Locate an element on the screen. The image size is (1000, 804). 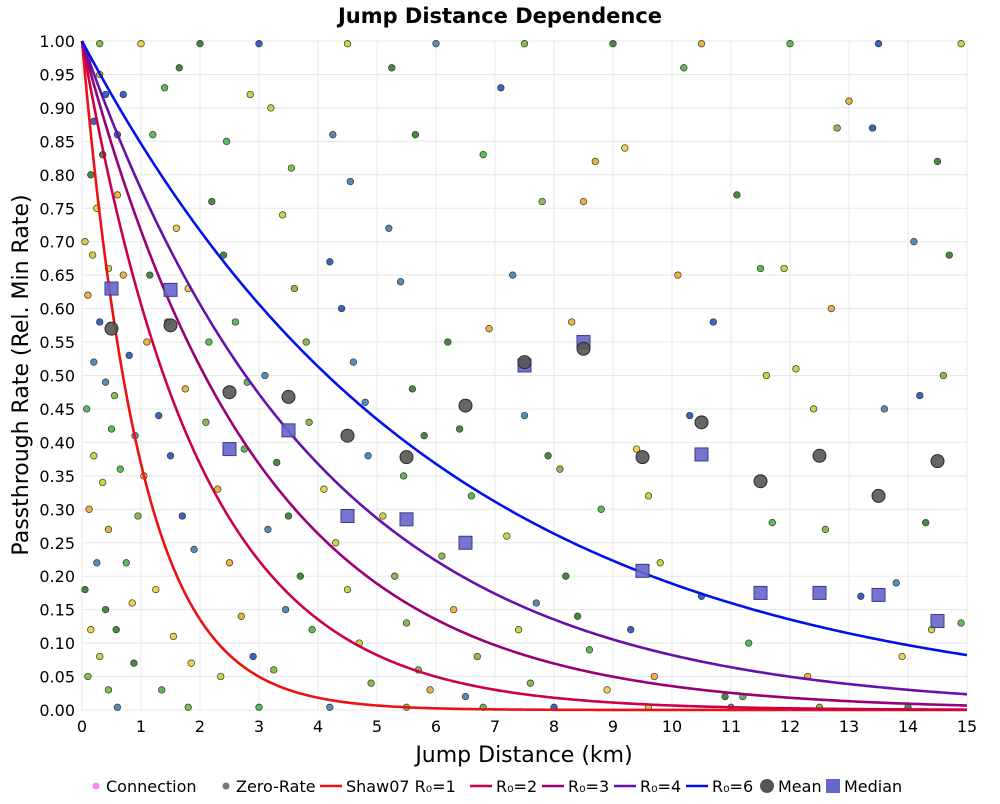
legend-label: R₀=2 is located at coordinates (516, 786).